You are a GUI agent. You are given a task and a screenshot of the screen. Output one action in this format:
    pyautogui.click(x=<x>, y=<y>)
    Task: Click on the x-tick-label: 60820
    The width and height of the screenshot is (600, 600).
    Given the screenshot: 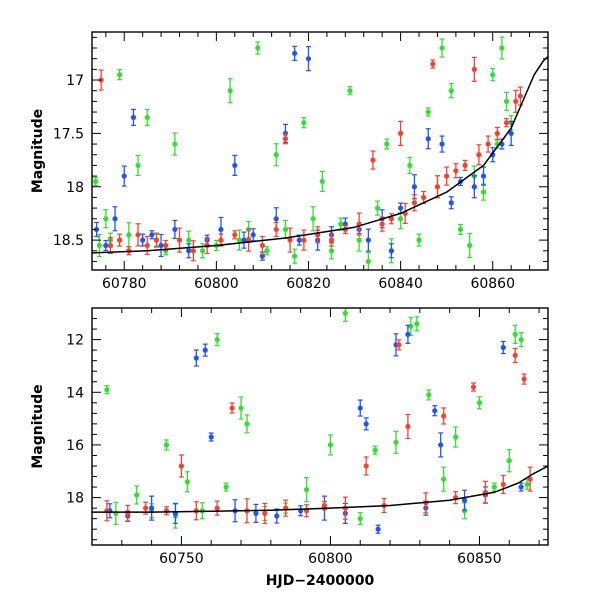 What is the action you would take?
    pyautogui.click(x=308, y=284)
    